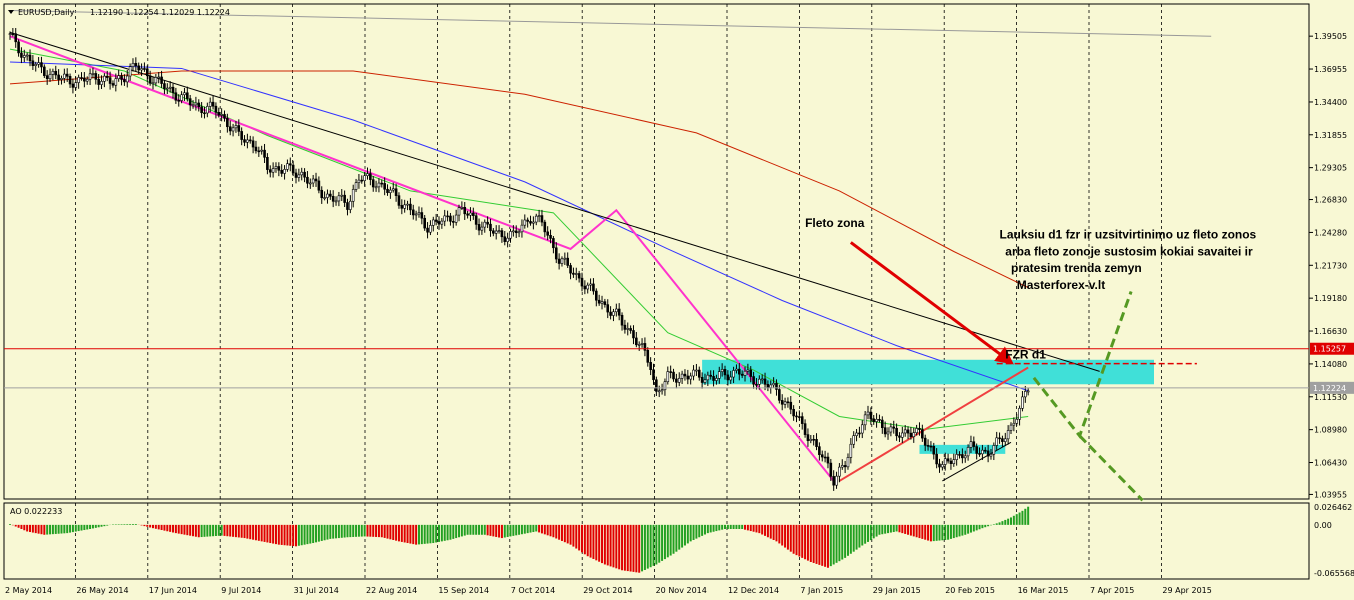 This screenshot has width=1354, height=600. I want to click on y-tick-label: 1.34400, so click(1330, 102).